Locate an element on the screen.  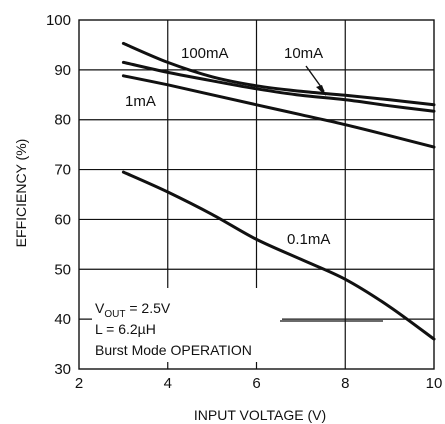
y-tick-label-40: 40 is located at coordinates (62, 319).